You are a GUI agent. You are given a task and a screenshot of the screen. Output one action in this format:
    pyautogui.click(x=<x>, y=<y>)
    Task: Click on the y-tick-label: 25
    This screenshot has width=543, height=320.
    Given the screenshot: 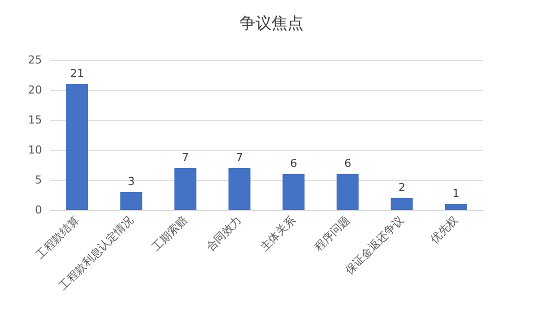 What is the action you would take?
    pyautogui.click(x=35, y=60)
    